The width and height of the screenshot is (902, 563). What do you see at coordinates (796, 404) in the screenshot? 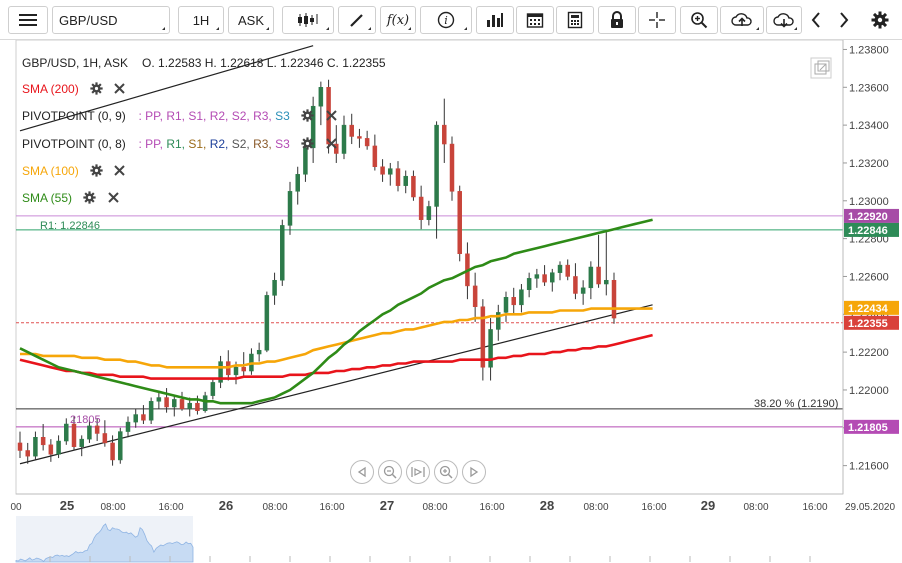
I see `fib-annotation: 38.20 % (1.2190)` at bounding box center [796, 404].